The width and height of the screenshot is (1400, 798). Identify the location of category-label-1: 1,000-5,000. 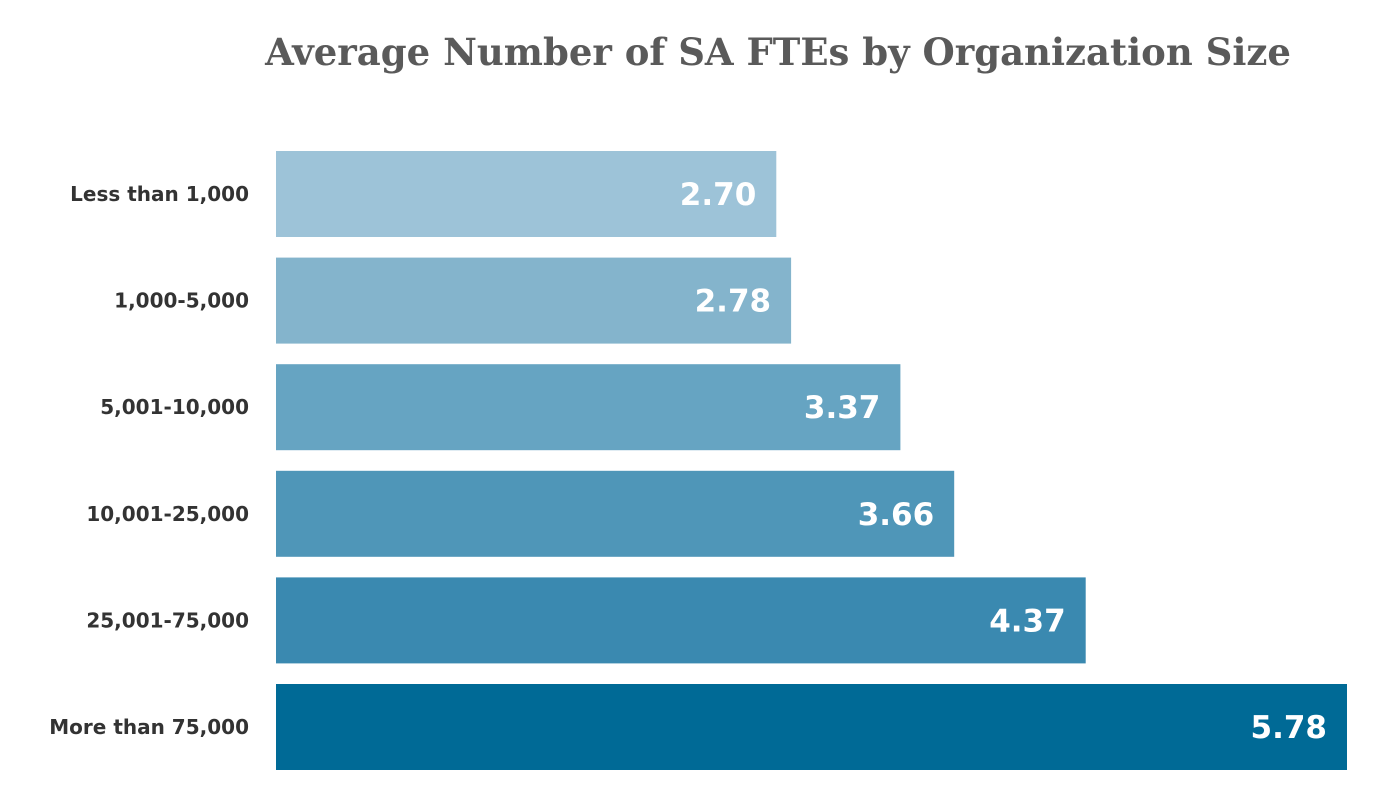
(181, 301).